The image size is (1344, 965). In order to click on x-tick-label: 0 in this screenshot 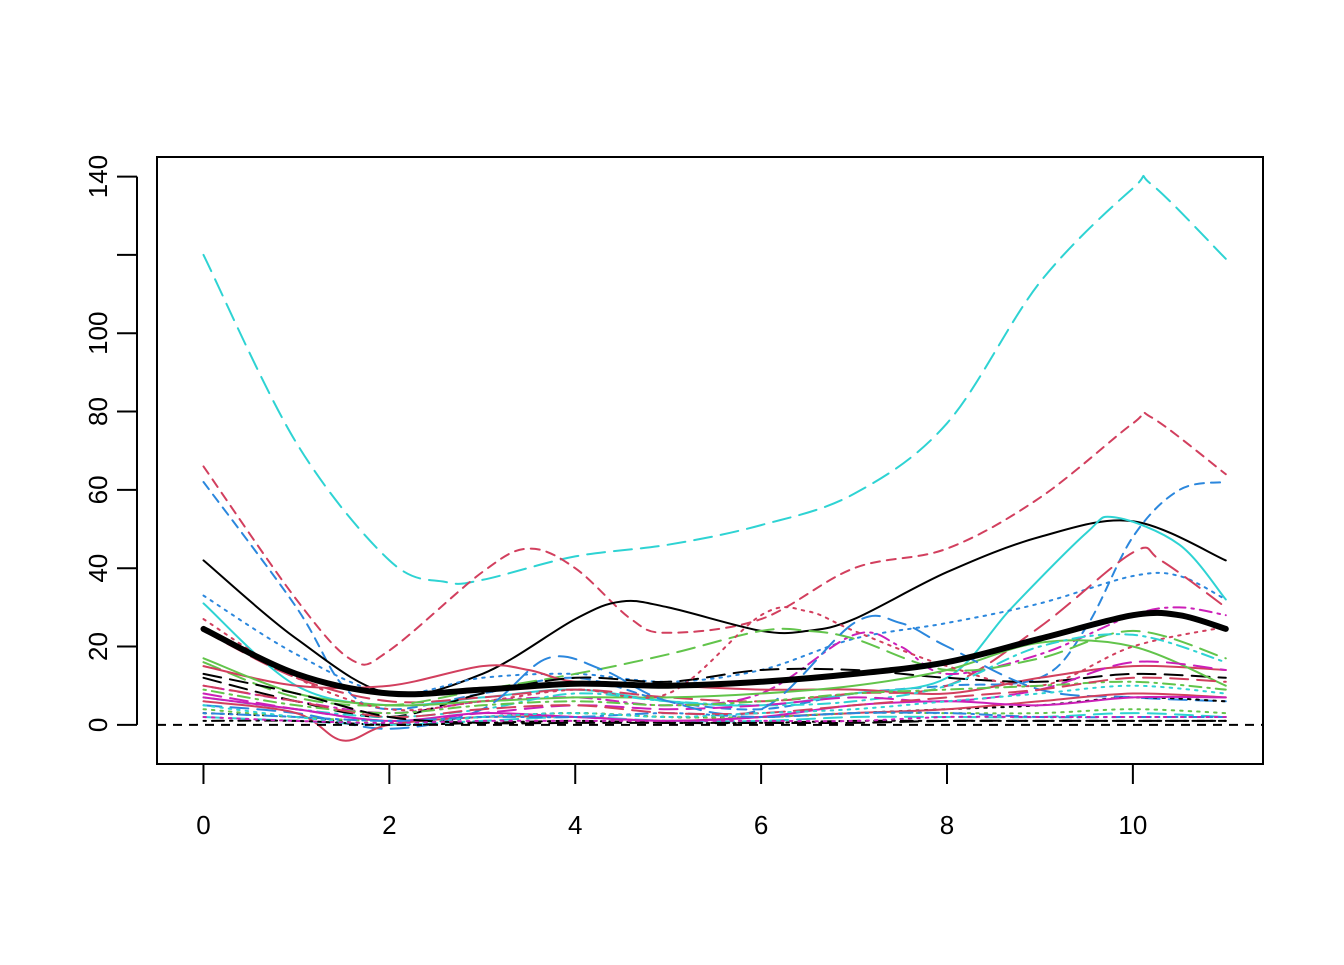, I will do `click(203, 825)`.